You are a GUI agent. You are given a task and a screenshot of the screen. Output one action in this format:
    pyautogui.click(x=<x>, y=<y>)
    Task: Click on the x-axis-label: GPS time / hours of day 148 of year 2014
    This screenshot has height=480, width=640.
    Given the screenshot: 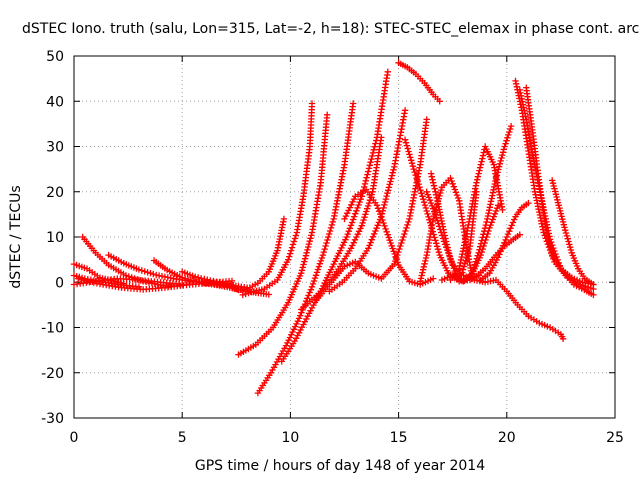 What is the action you would take?
    pyautogui.click(x=340, y=466)
    